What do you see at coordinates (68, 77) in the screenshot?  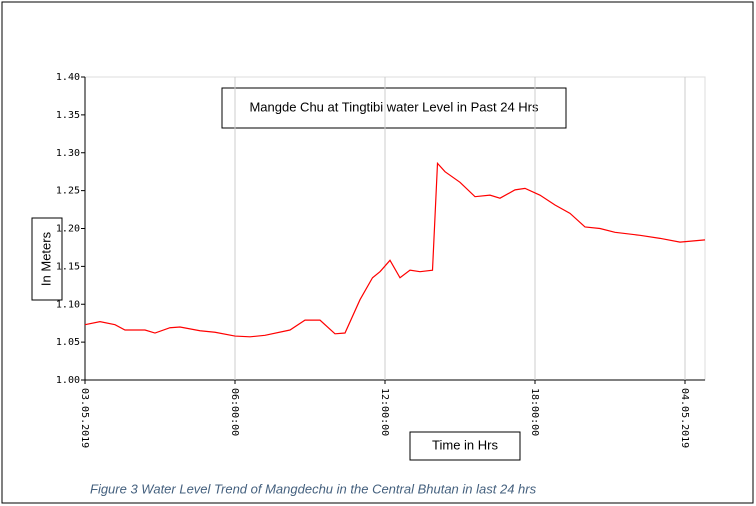 I see `y-tick-label: 1.40` at bounding box center [68, 77].